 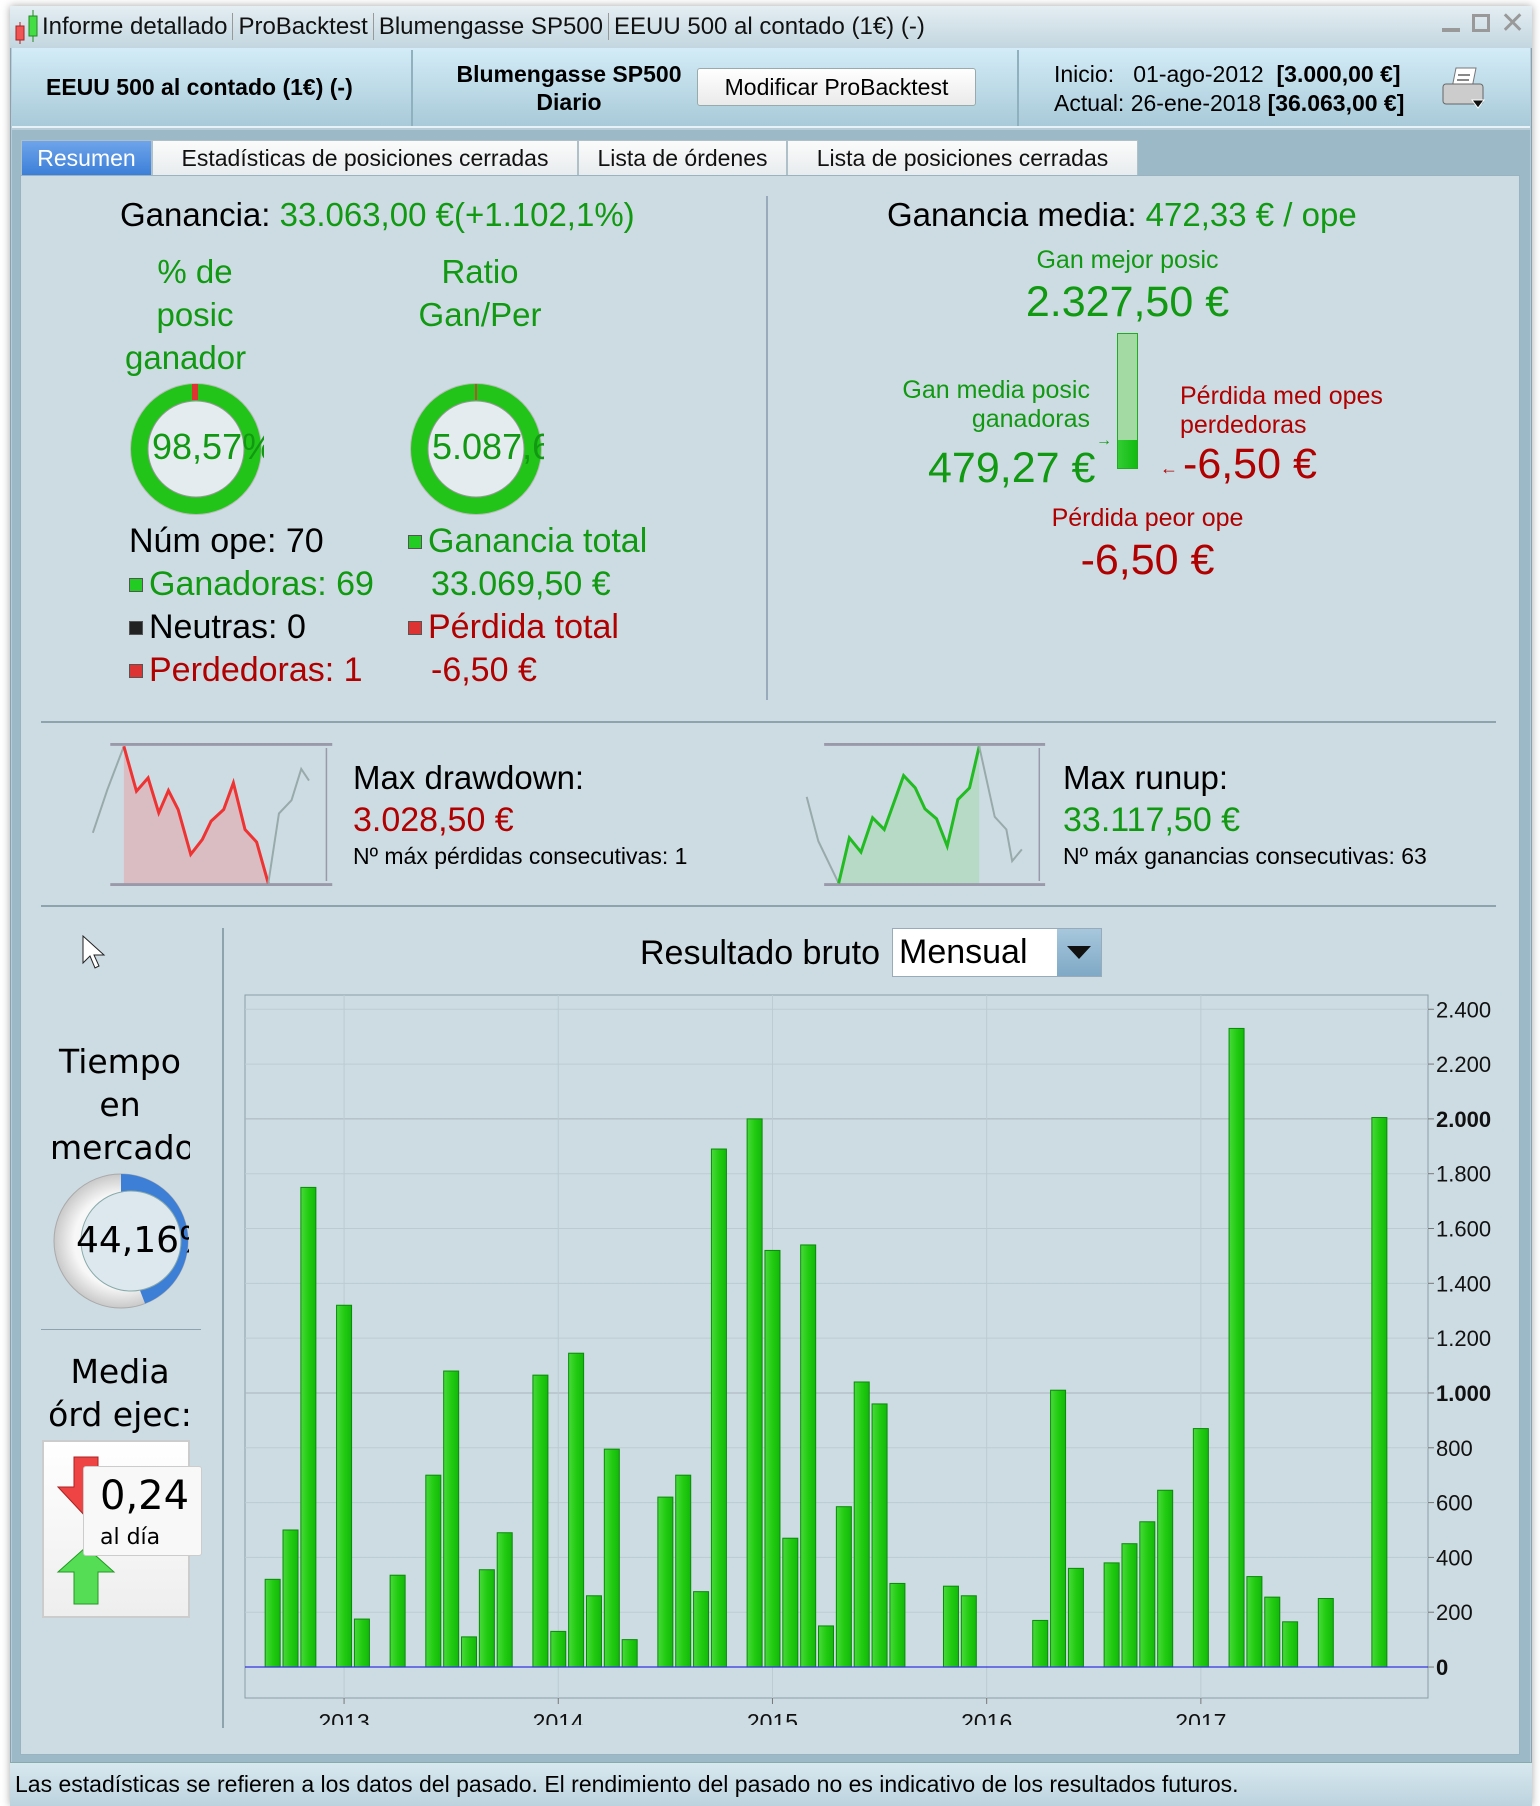 What do you see at coordinates (195, 271) in the screenshot?
I see `title-line: % de` at bounding box center [195, 271].